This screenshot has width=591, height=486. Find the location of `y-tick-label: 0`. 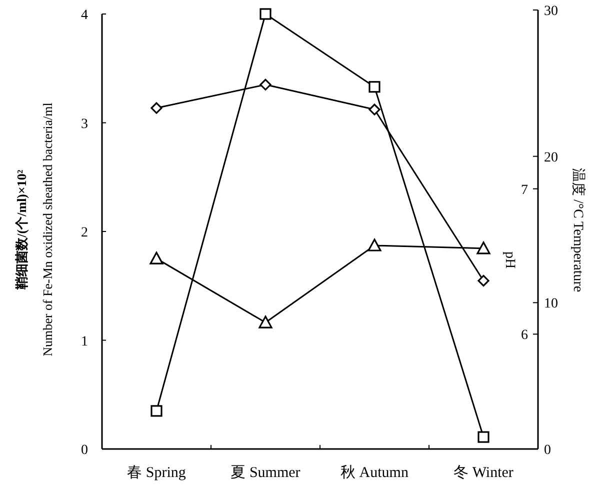

y-tick-label: 0 is located at coordinates (84, 450).